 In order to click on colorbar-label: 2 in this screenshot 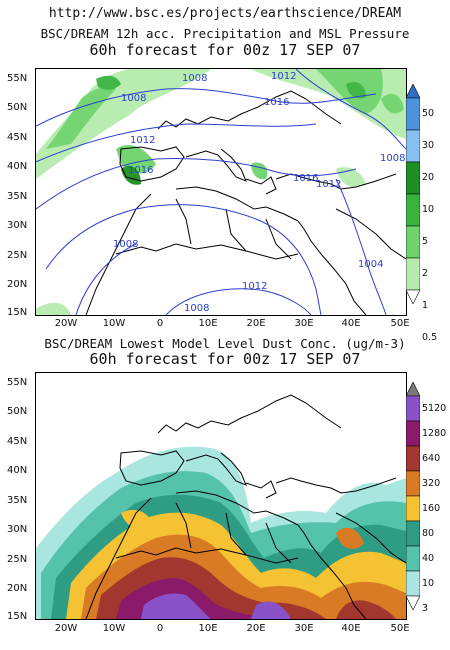, I will do `click(425, 273)`.